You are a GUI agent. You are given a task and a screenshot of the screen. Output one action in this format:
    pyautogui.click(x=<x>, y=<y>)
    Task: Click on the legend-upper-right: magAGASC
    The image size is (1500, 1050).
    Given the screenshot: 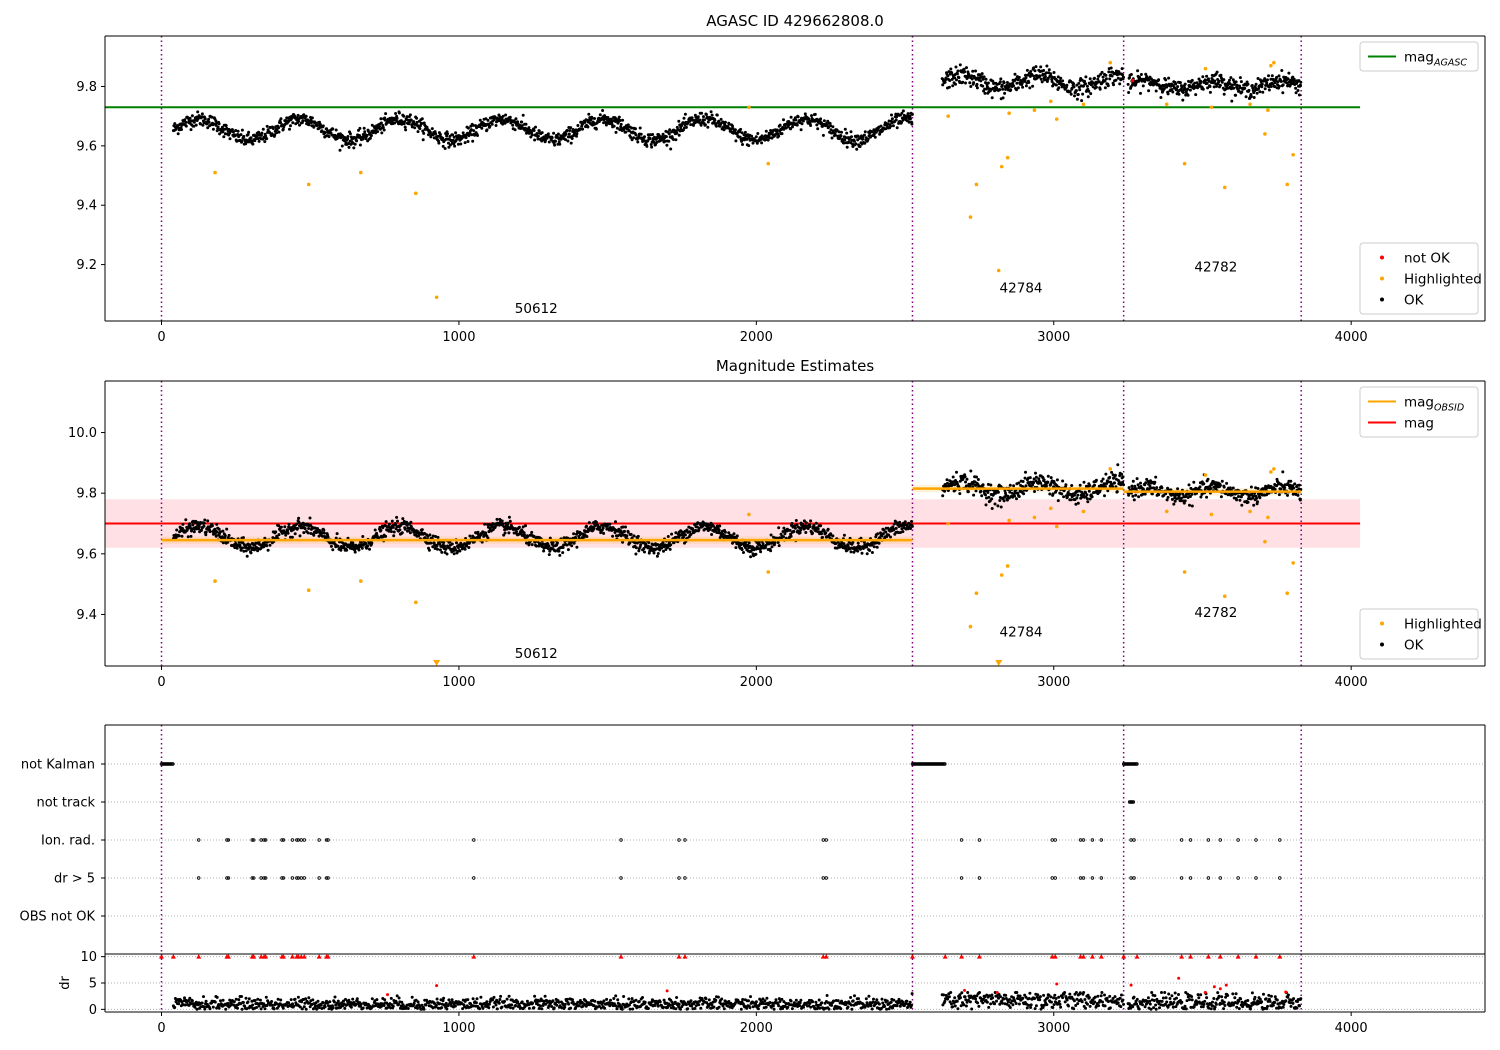 What is the action you would take?
    pyautogui.click(x=1419, y=56)
    